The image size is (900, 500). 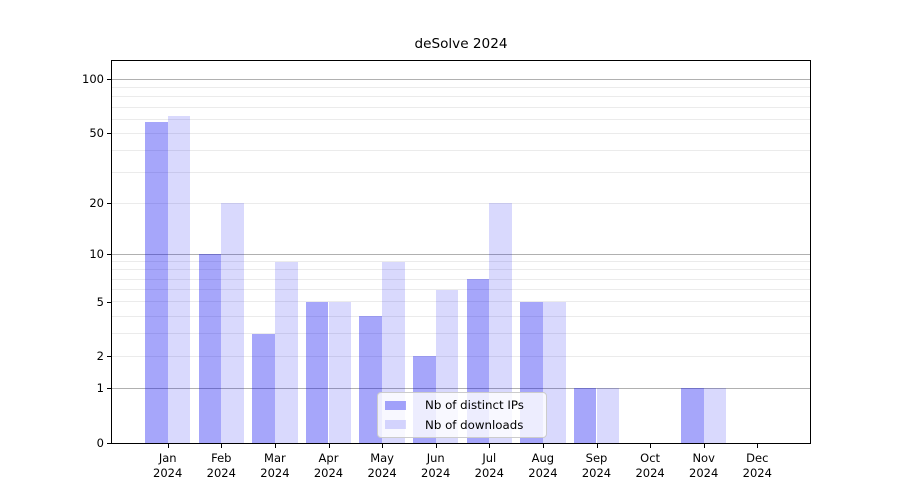 I want to click on x-tick-label-mar: Mar 2024, so click(x=275, y=465).